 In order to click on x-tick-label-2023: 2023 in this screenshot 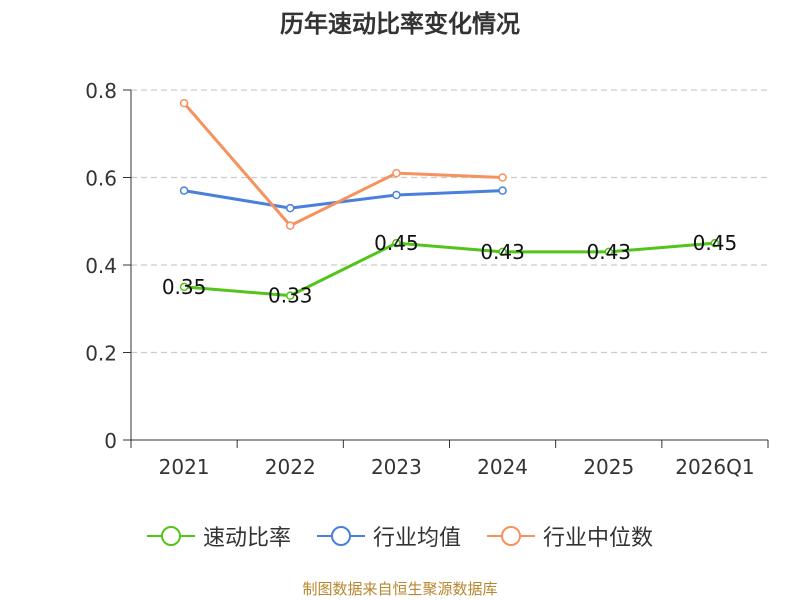, I will do `click(396, 467)`.